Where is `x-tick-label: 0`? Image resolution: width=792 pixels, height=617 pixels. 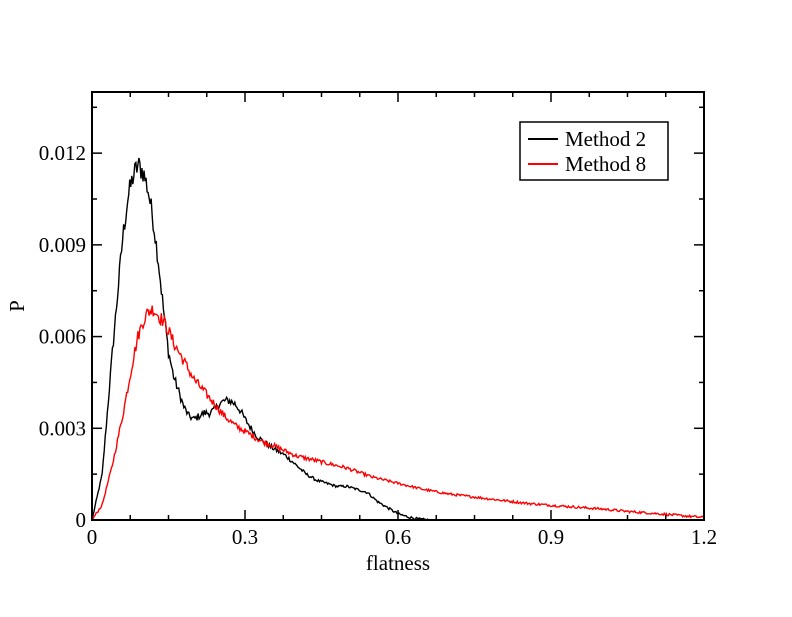
x-tick-label: 0 is located at coordinates (92, 537).